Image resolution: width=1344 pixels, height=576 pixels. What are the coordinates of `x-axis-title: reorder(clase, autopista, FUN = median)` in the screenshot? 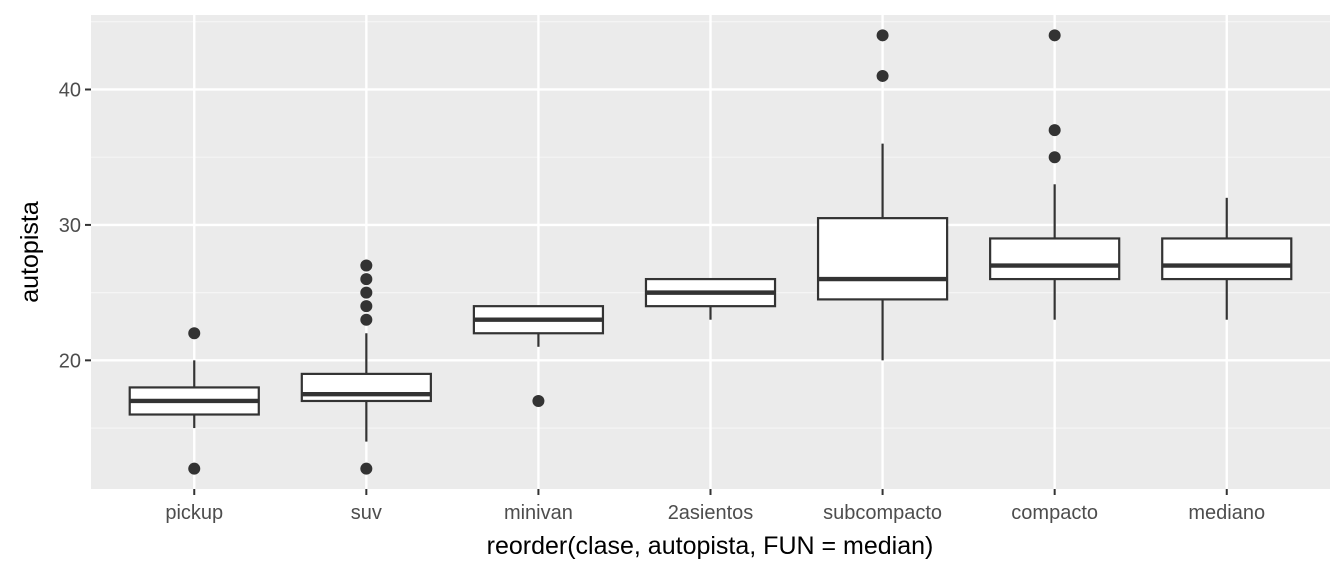 It's located at (710, 546).